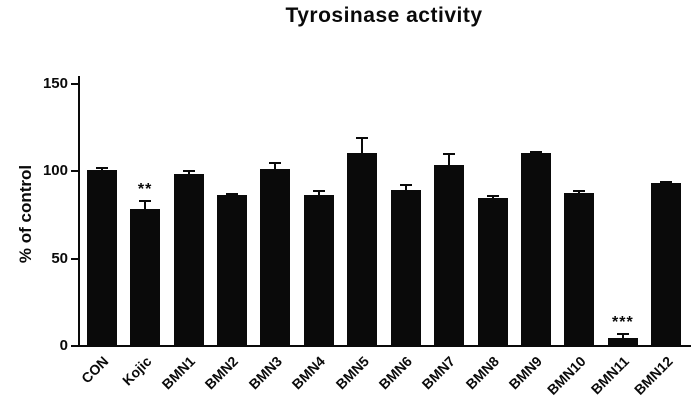  I want to click on y-axis-label: % of control, so click(25, 214).